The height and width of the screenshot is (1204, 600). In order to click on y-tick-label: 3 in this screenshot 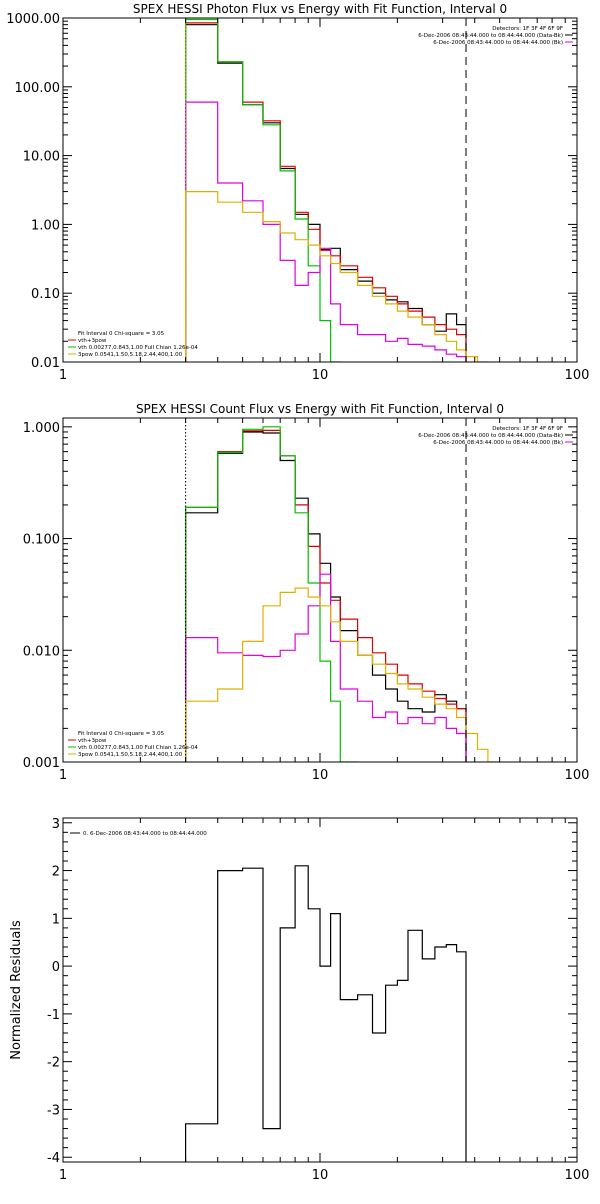, I will do `click(56, 824)`.